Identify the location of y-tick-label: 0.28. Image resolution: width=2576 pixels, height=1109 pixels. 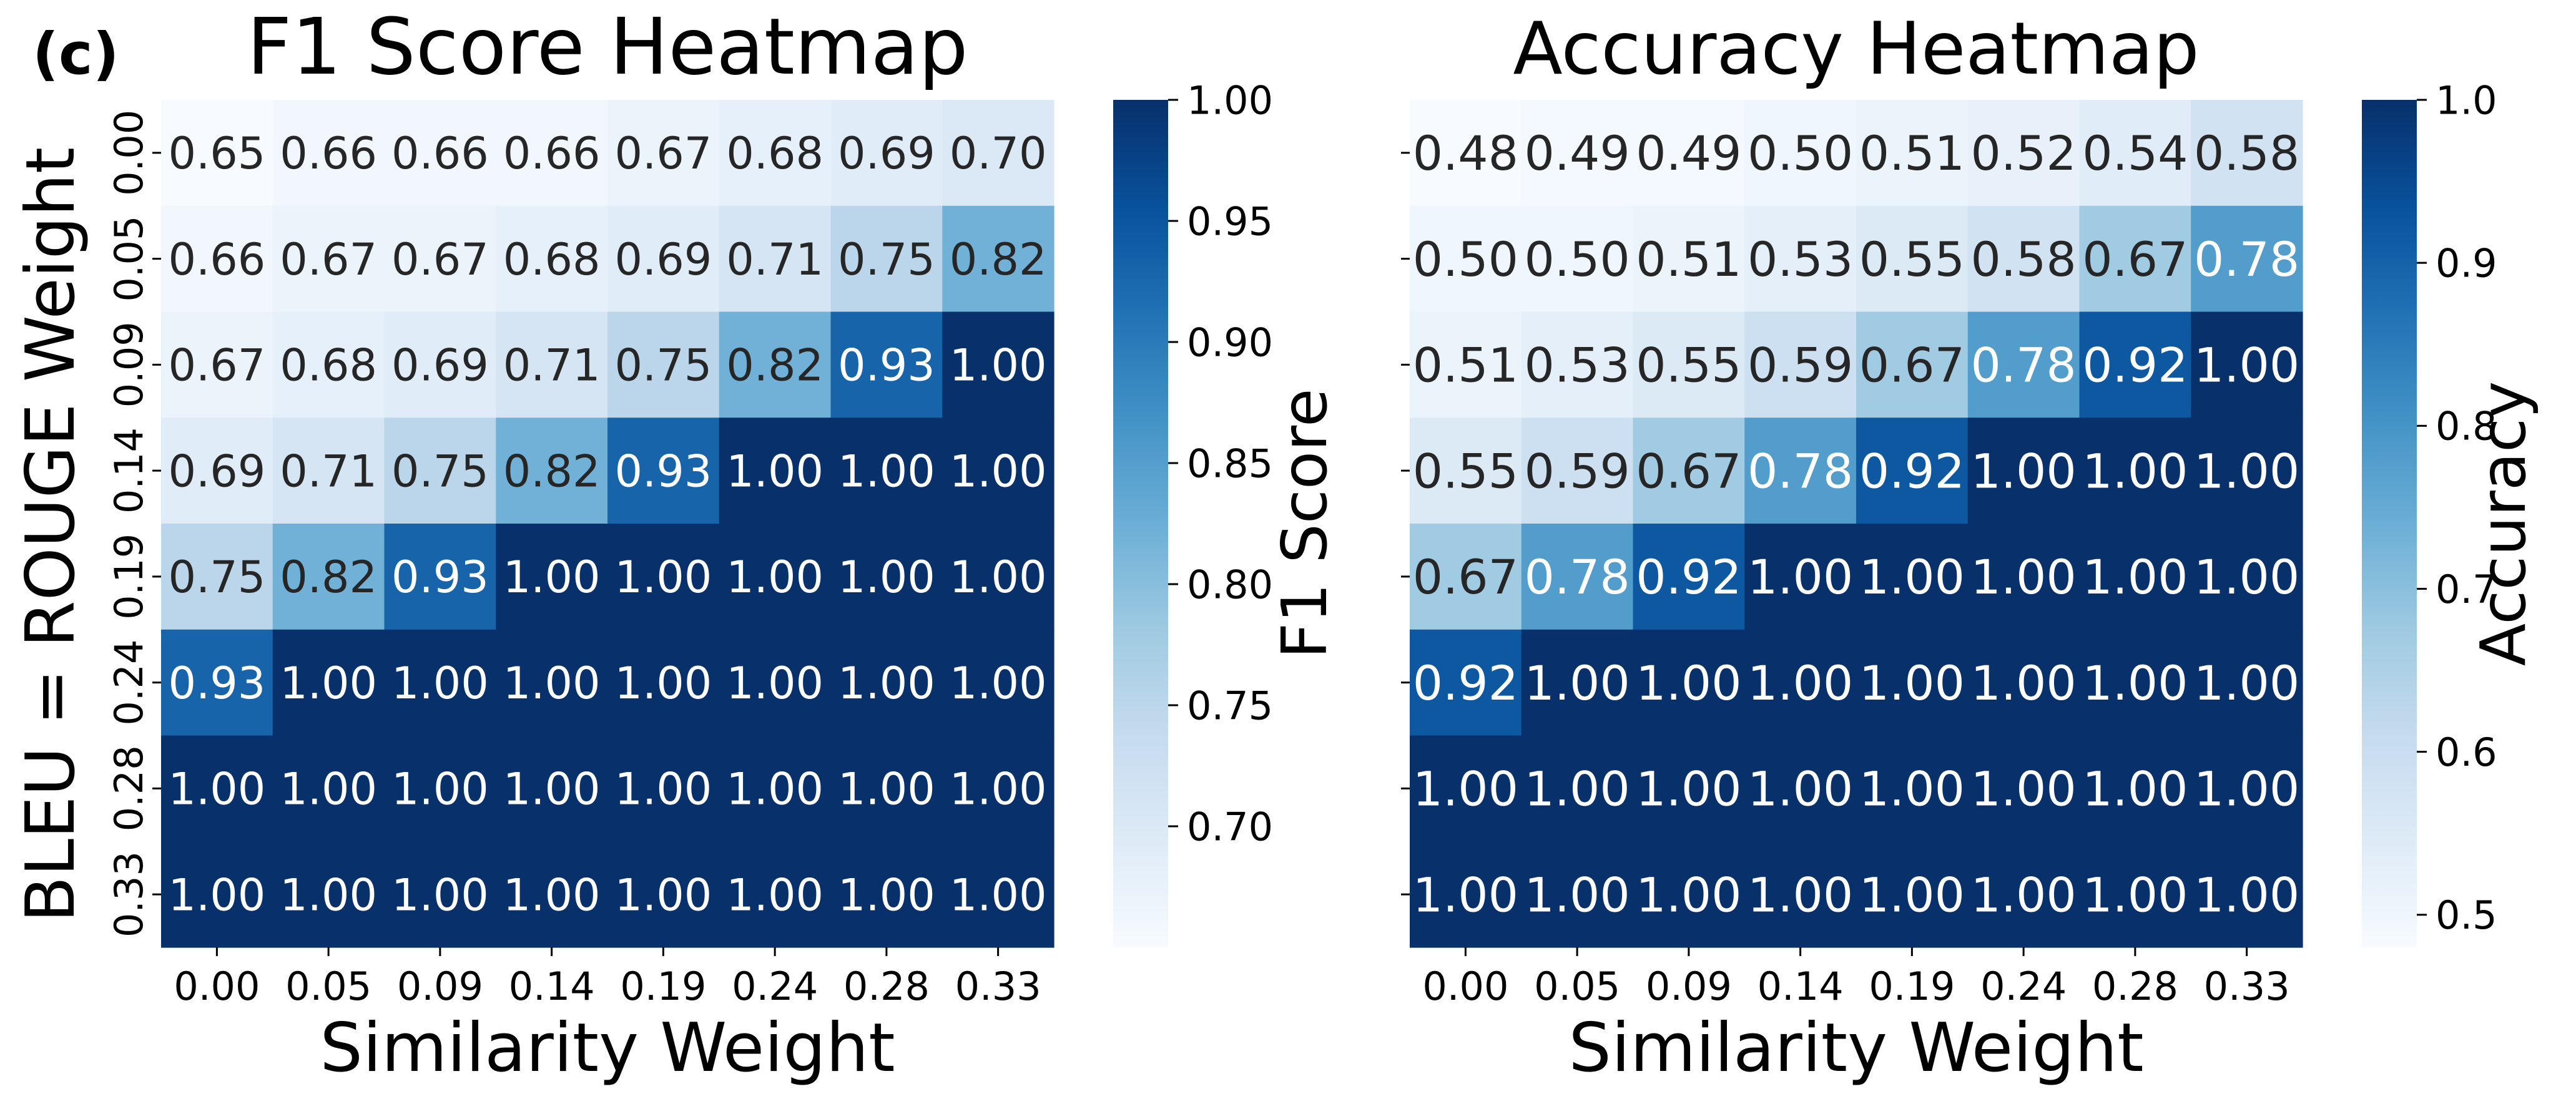
(129, 788).